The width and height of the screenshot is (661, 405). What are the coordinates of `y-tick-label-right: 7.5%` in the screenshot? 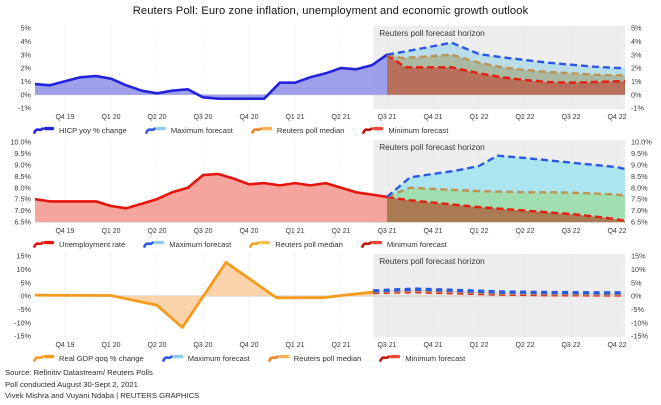 It's located at (639, 199).